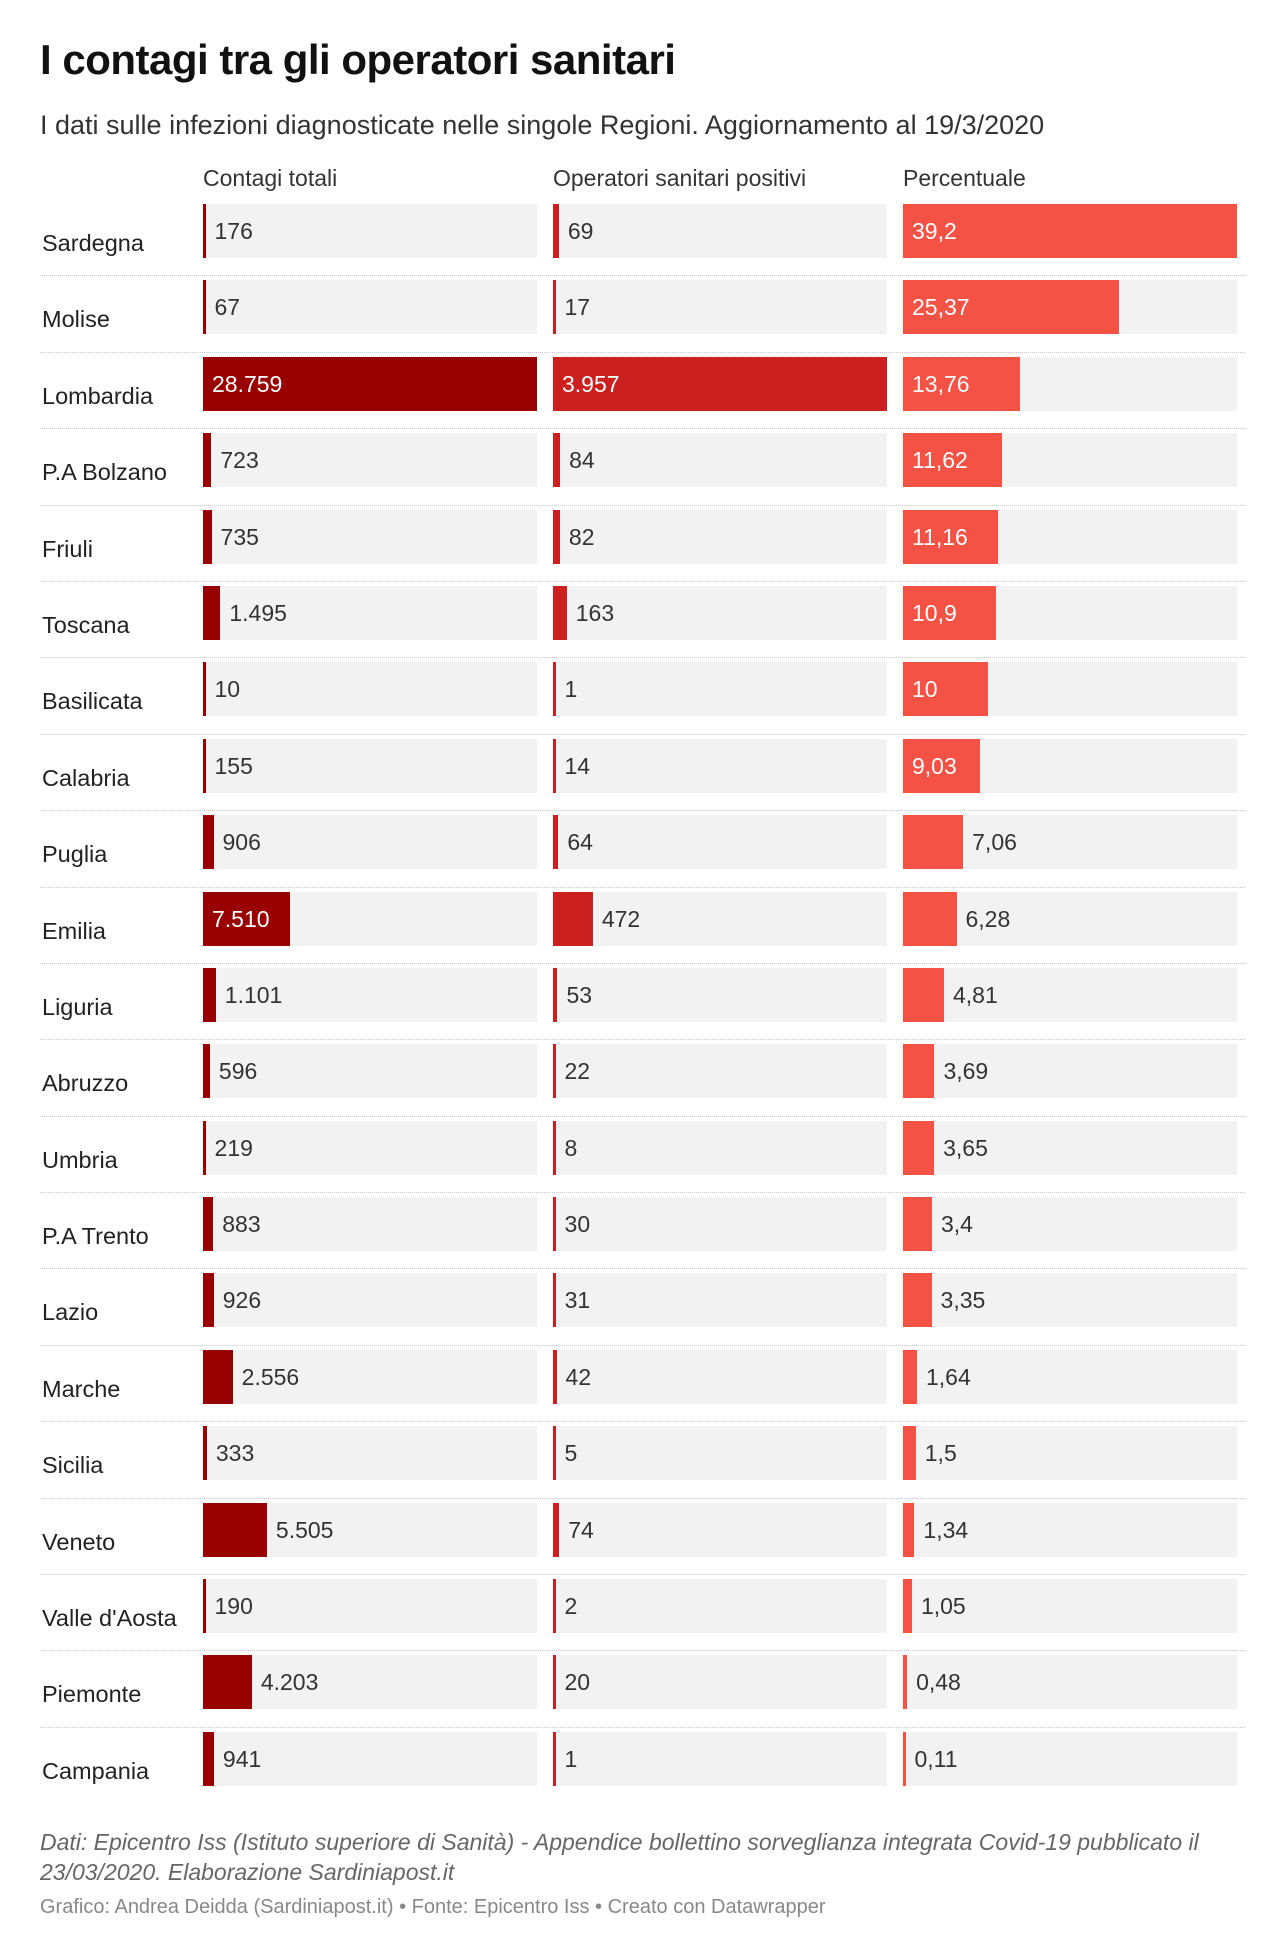  I want to click on table-row: Molise 67 17 25,37, so click(642, 314).